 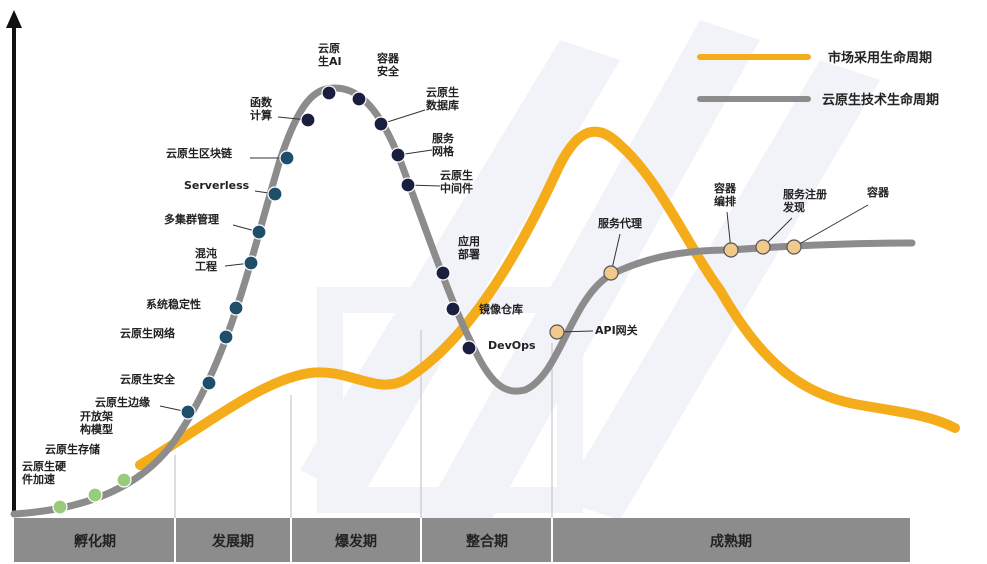 I want to click on legend-tech-label: 云原生技术生命周期, so click(x=880, y=100).